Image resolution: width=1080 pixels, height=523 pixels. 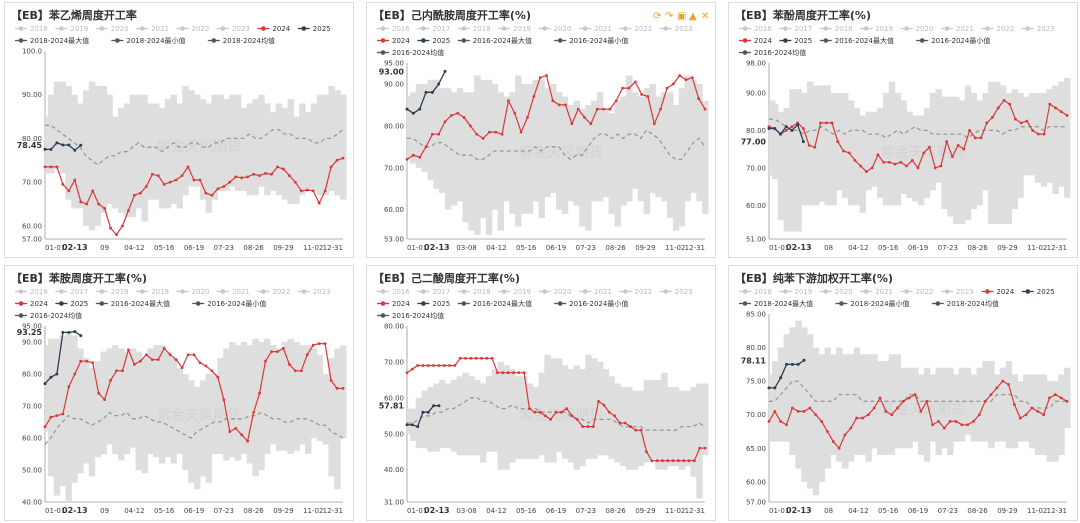 I want to click on x-tick-label: 03-08, so click(x=466, y=248).